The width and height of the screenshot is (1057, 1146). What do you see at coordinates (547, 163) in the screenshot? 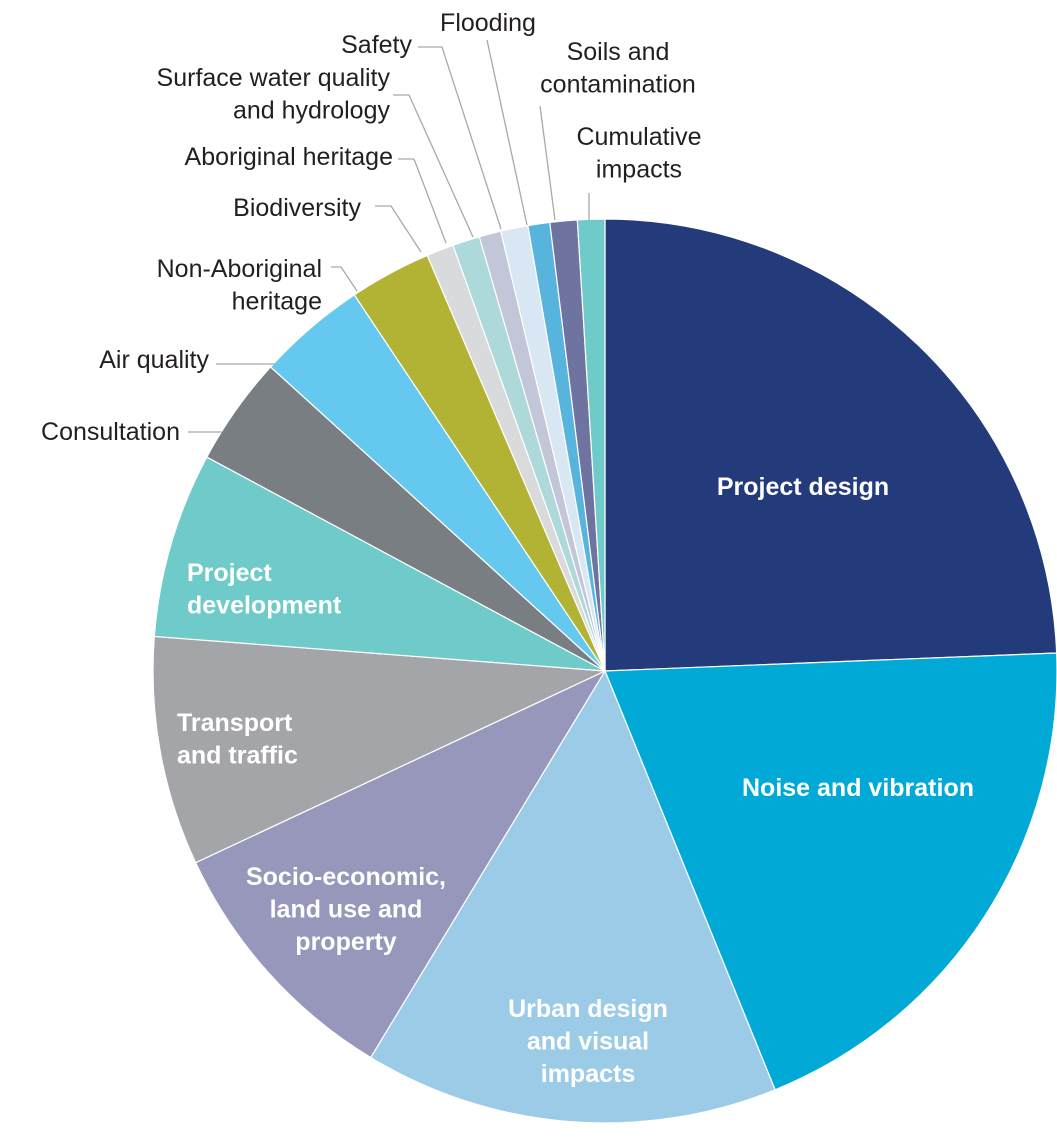
I see `leader-line-soils-and-contamination` at bounding box center [547, 163].